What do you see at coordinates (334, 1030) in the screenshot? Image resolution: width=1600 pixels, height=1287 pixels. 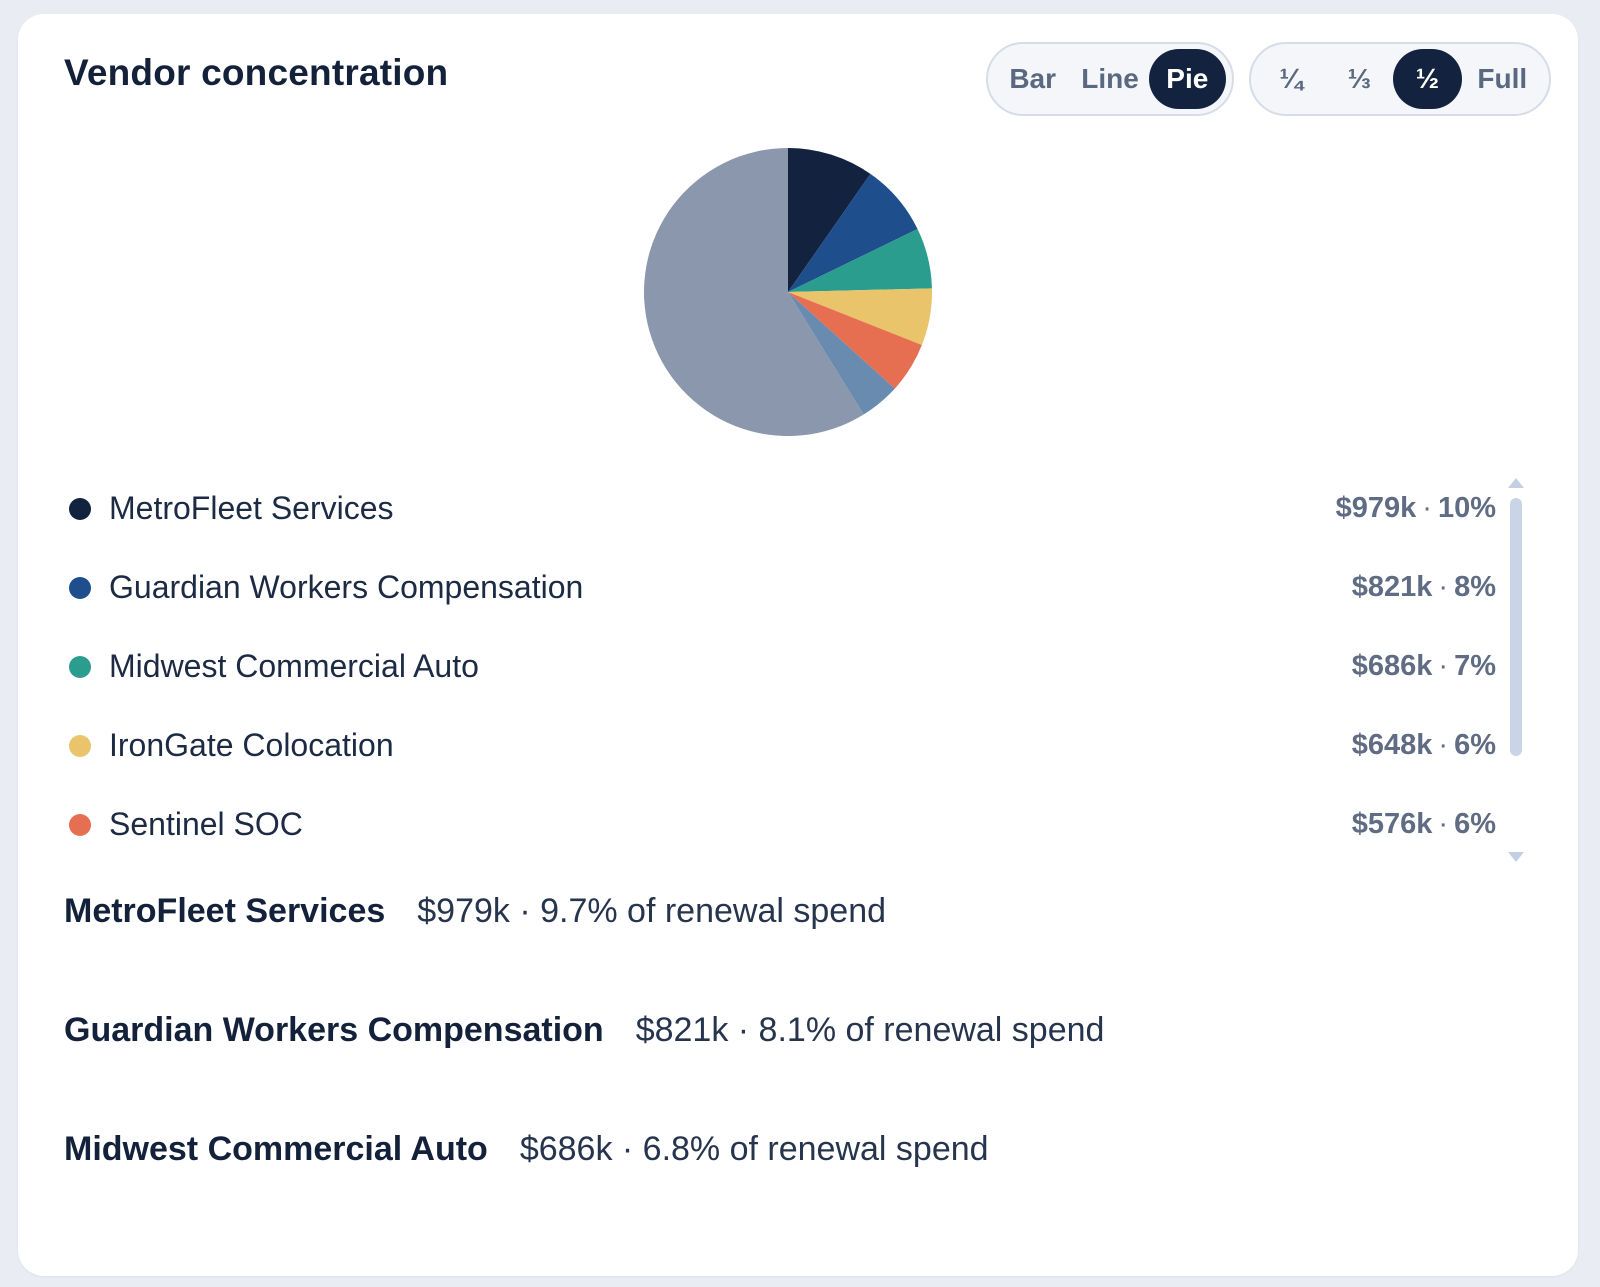 I see `detail-vendor-name: Guardian Workers Compensation` at bounding box center [334, 1030].